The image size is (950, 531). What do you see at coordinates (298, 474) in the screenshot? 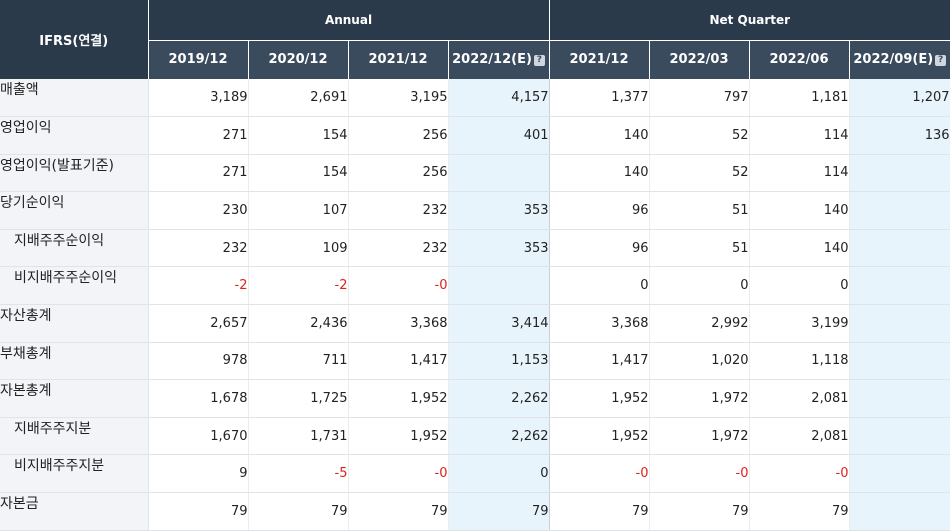
I see `value-cell: -5` at bounding box center [298, 474].